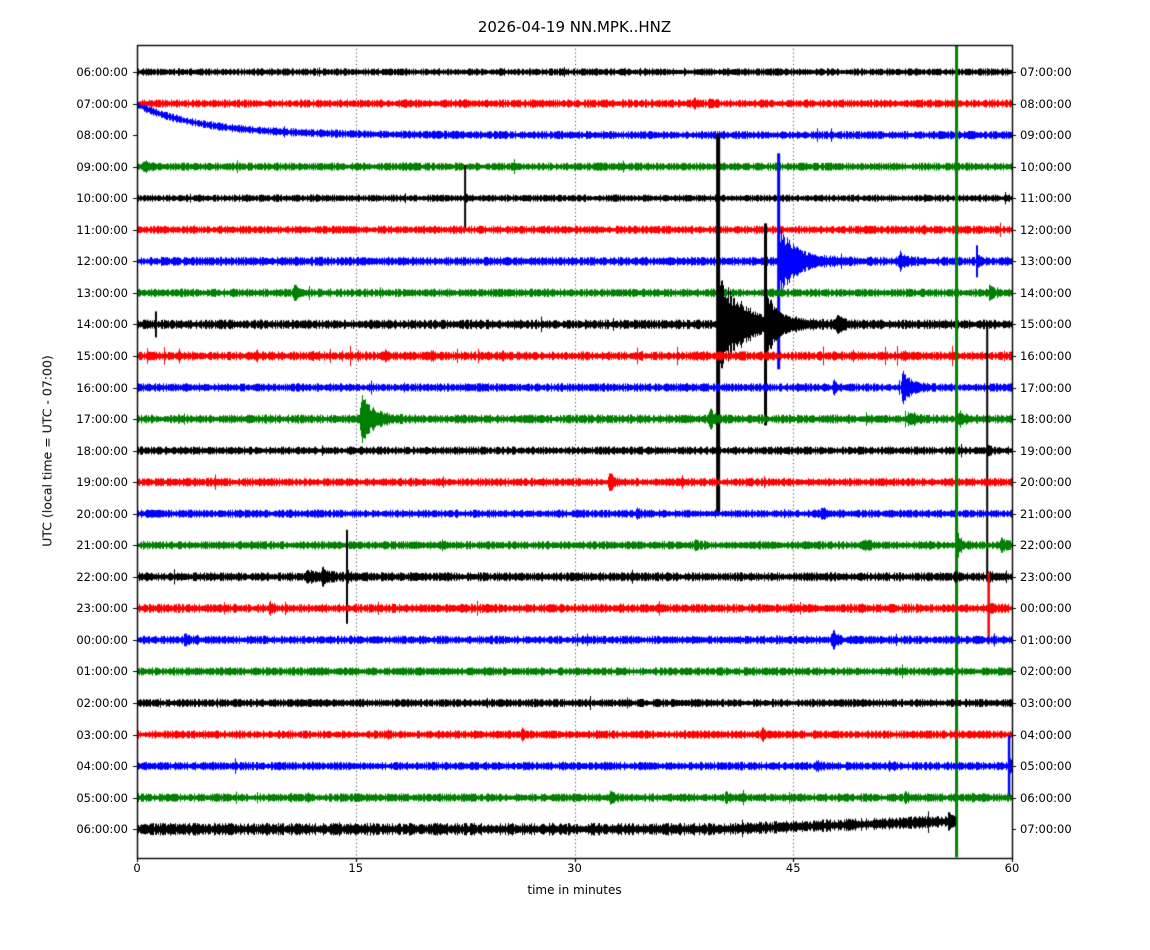 The width and height of the screenshot is (1150, 950). I want to click on left-time-label: 00:00:00, so click(102, 639).